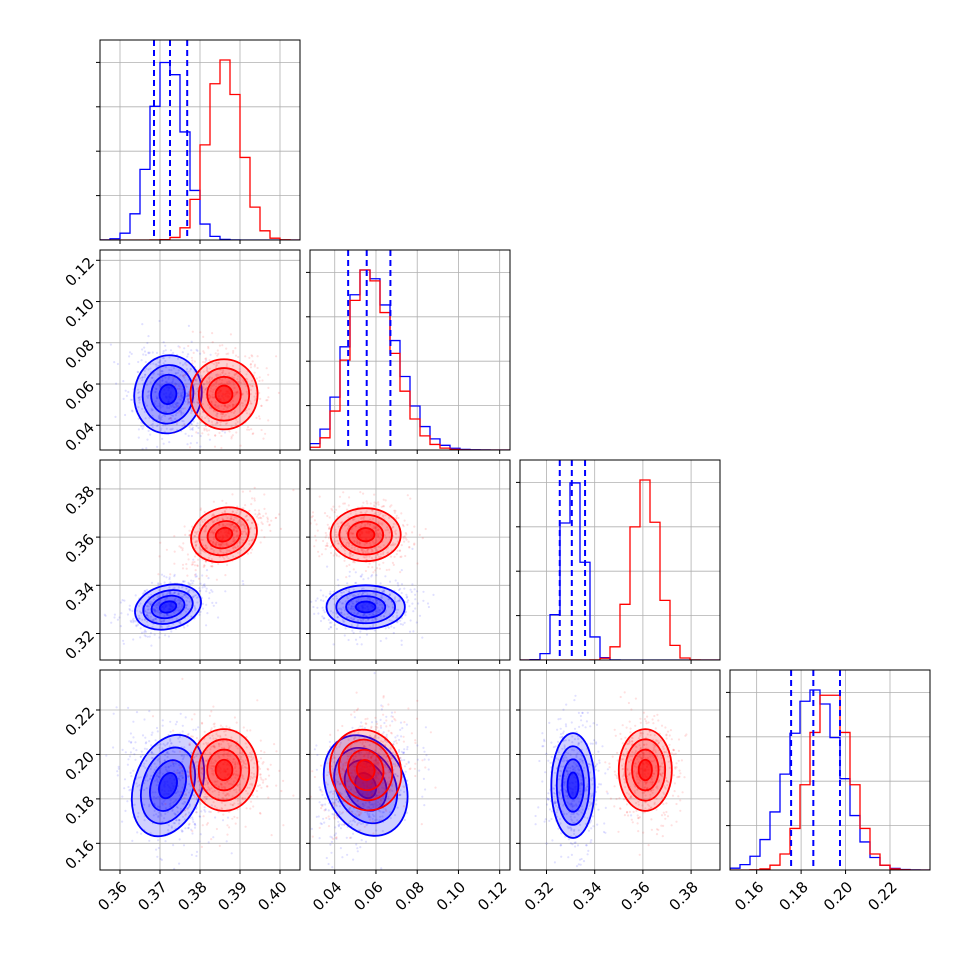 The image size is (970, 970). What do you see at coordinates (620, 571) in the screenshot?
I see `histogram-series` at bounding box center [620, 571].